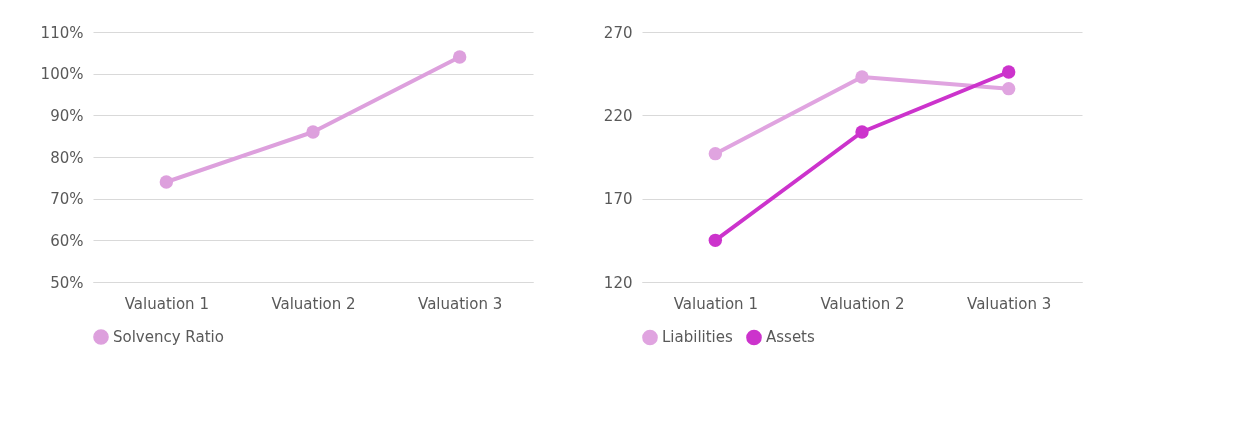  What do you see at coordinates (62, 32) in the screenshot?
I see `y-tick-label: 110%` at bounding box center [62, 32].